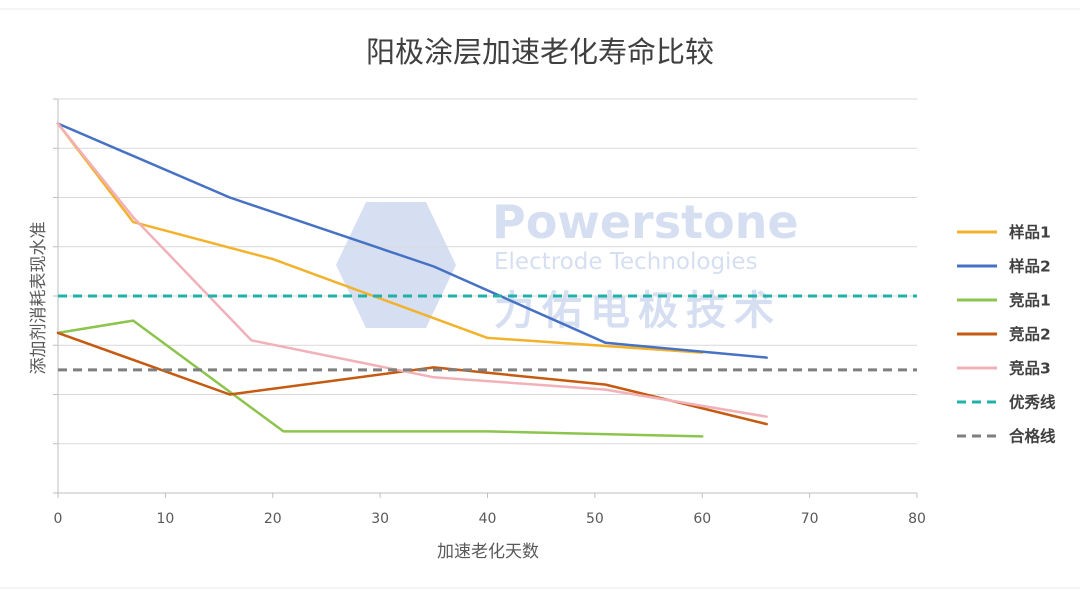 This screenshot has width=1080, height=599. What do you see at coordinates (1004, 266) in the screenshot?
I see `legend-item: 样品2` at bounding box center [1004, 266].